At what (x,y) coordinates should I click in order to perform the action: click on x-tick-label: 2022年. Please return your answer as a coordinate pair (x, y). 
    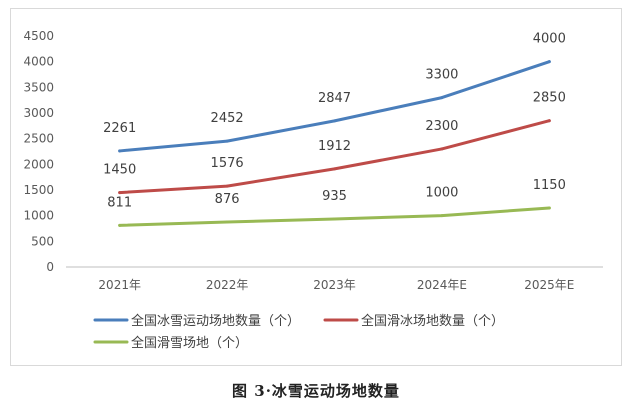
    Looking at the image, I should click on (227, 285).